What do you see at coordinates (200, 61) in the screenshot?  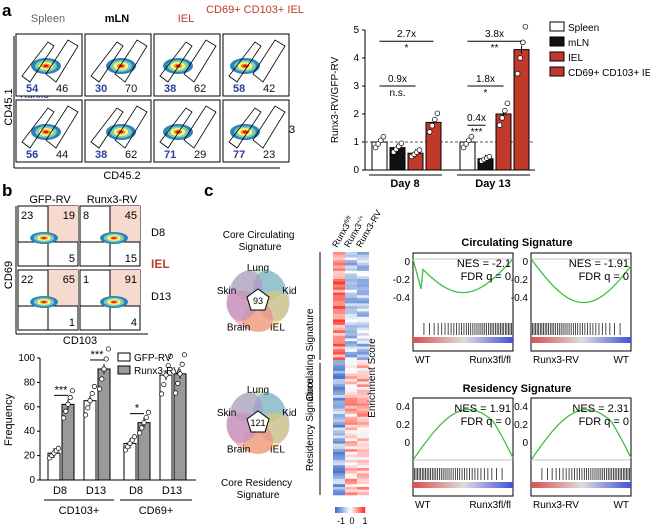 I see `flow-a-gate-right` at bounding box center [200, 61].